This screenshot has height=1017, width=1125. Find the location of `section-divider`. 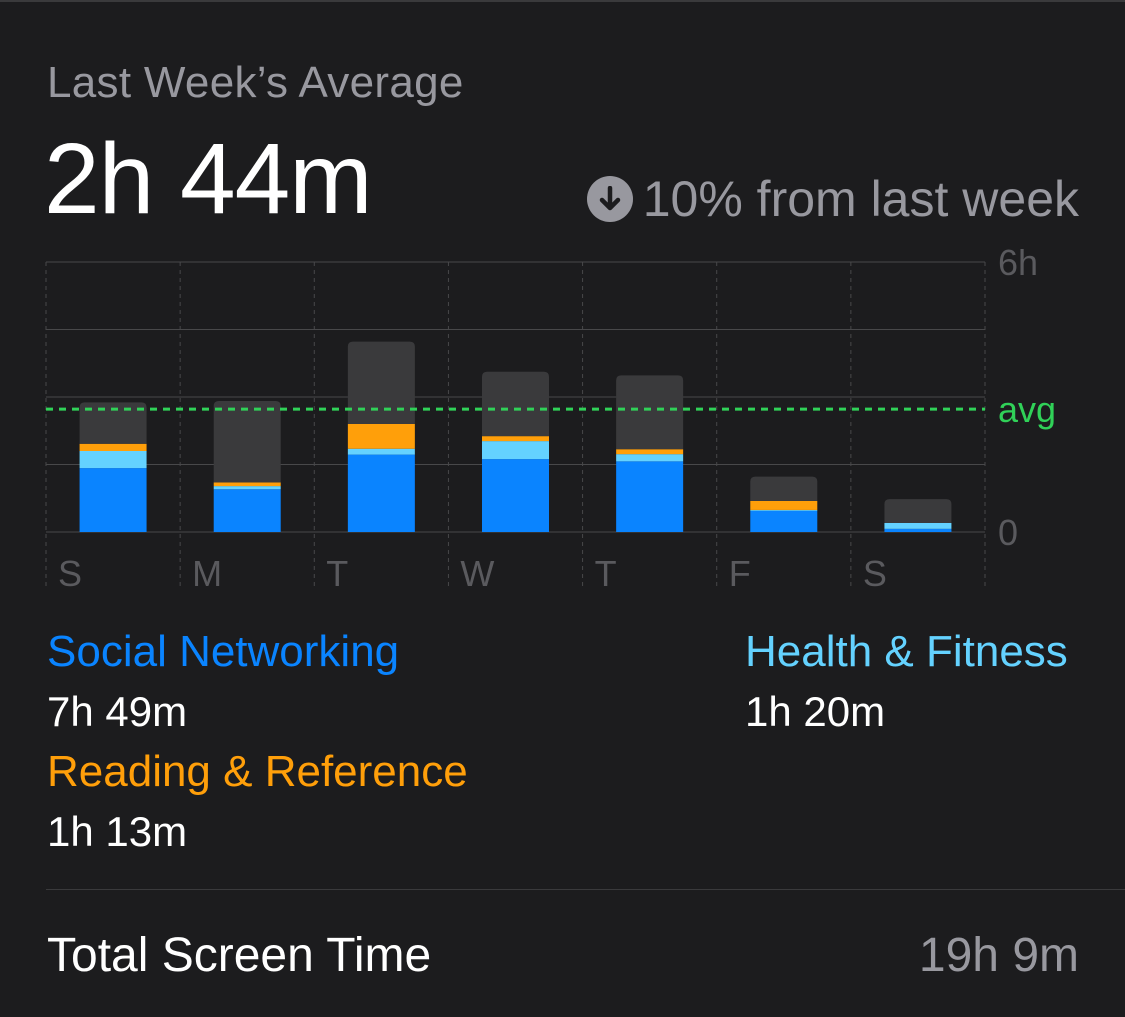

section-divider is located at coordinates (585, 889).